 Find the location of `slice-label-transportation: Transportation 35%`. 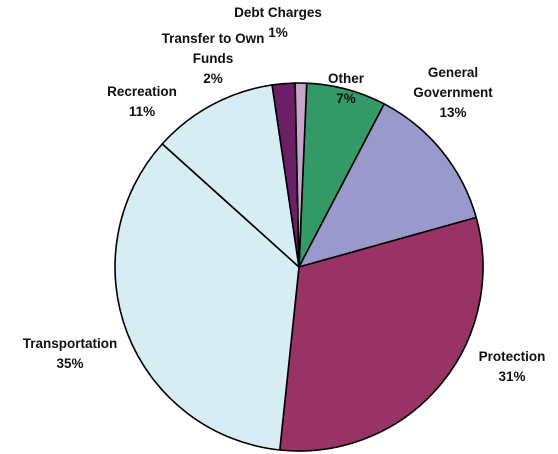

slice-label-transportation: Transportation 35% is located at coordinates (70, 353).